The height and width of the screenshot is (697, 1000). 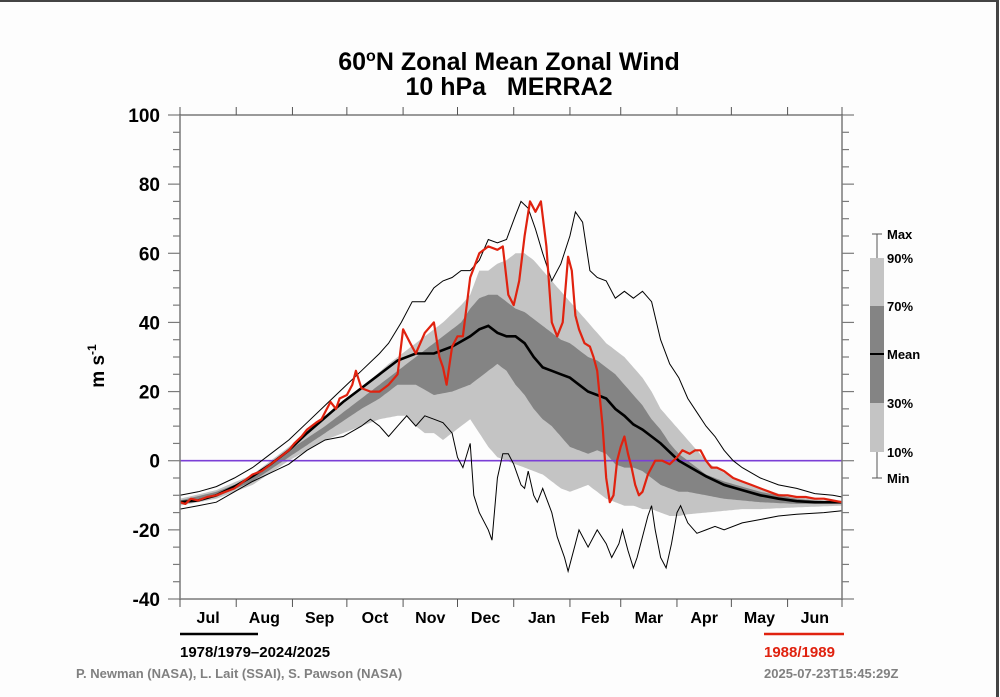 I want to click on y-axis-label: m s-1, so click(x=97, y=366).